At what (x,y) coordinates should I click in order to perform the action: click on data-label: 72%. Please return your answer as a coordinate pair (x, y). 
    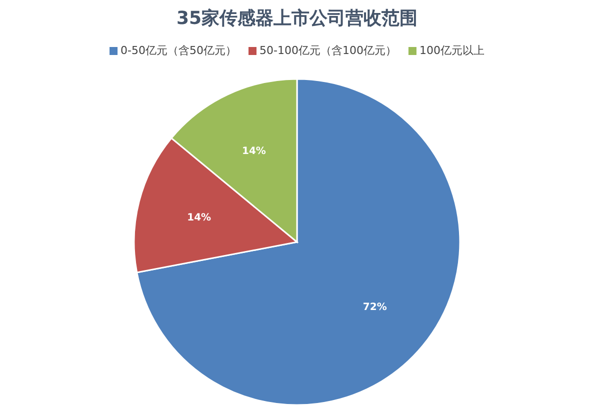
    Looking at the image, I should click on (374, 307).